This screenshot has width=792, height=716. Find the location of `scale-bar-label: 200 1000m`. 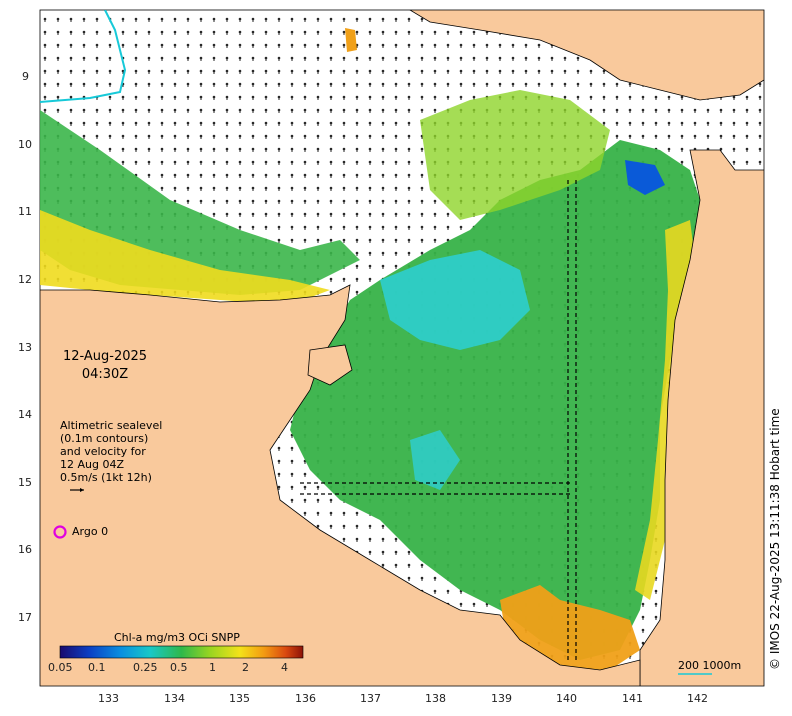

scale-bar-label: 200 1000m is located at coordinates (710, 665).